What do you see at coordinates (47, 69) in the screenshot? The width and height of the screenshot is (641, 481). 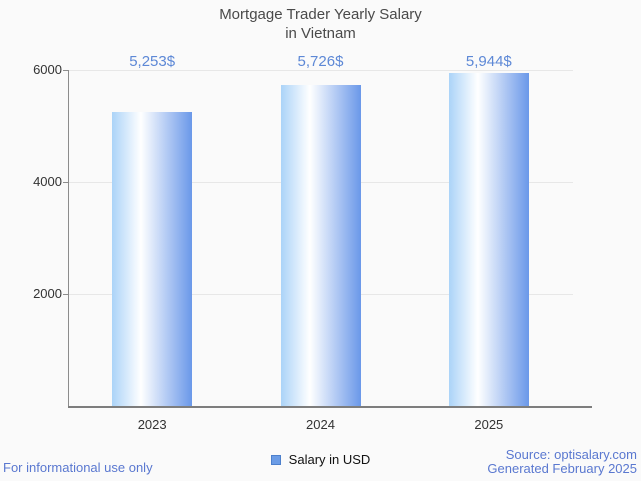 I see `ytick-label-6000: 6000` at bounding box center [47, 69].